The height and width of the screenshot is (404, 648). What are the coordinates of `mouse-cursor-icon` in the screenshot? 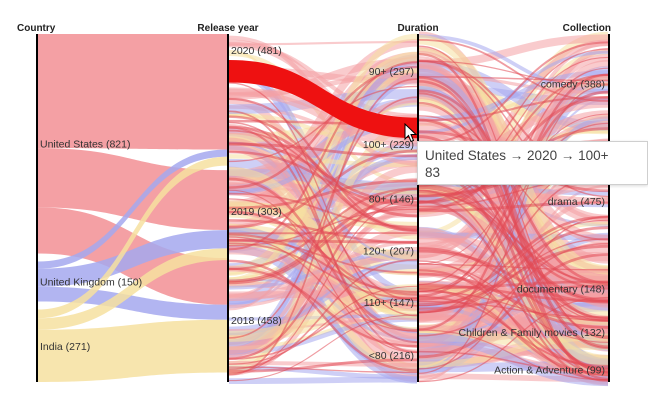 It's located at (411, 133).